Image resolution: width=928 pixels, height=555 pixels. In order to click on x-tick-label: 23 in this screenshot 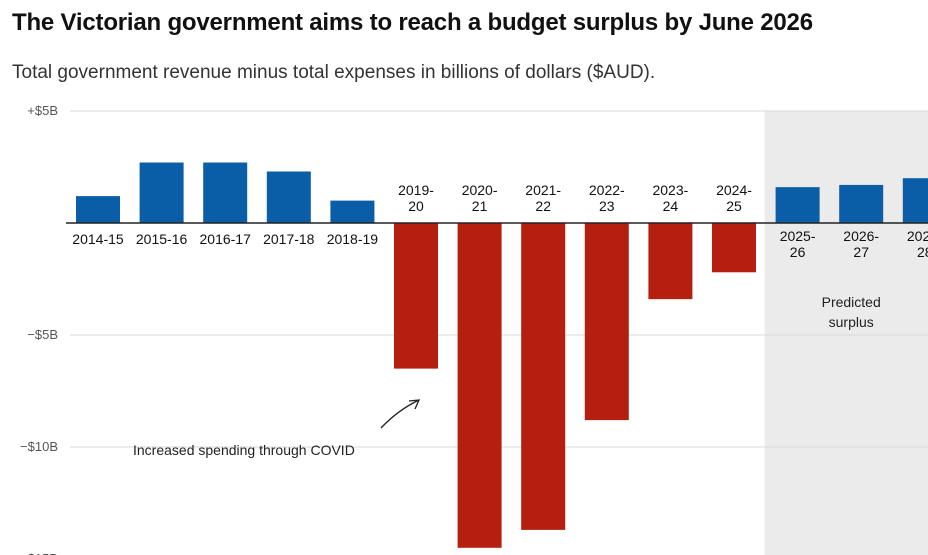, I will do `click(607, 206)`.